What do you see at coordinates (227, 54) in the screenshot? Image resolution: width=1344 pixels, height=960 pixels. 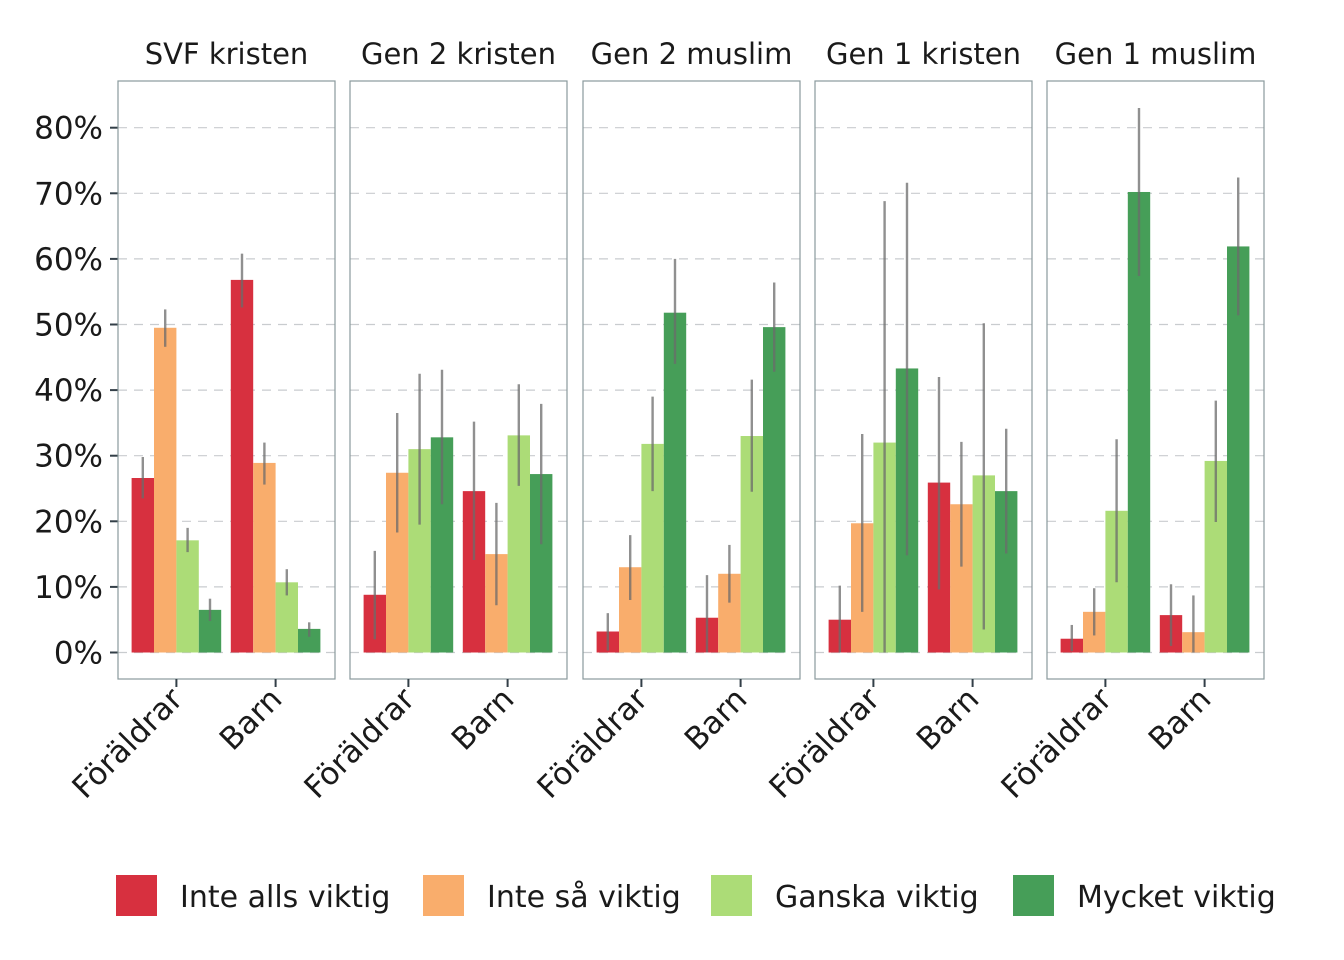 I see `facet-title: SVF kristen` at bounding box center [227, 54].